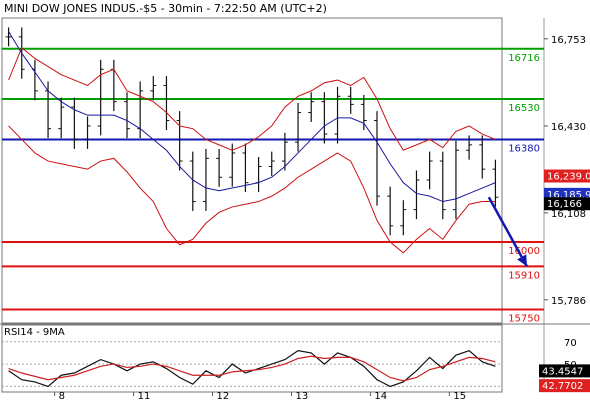 The width and height of the screenshot is (590, 404). What do you see at coordinates (568, 301) in the screenshot?
I see `price-tick-label-0: 15,786` at bounding box center [568, 301].